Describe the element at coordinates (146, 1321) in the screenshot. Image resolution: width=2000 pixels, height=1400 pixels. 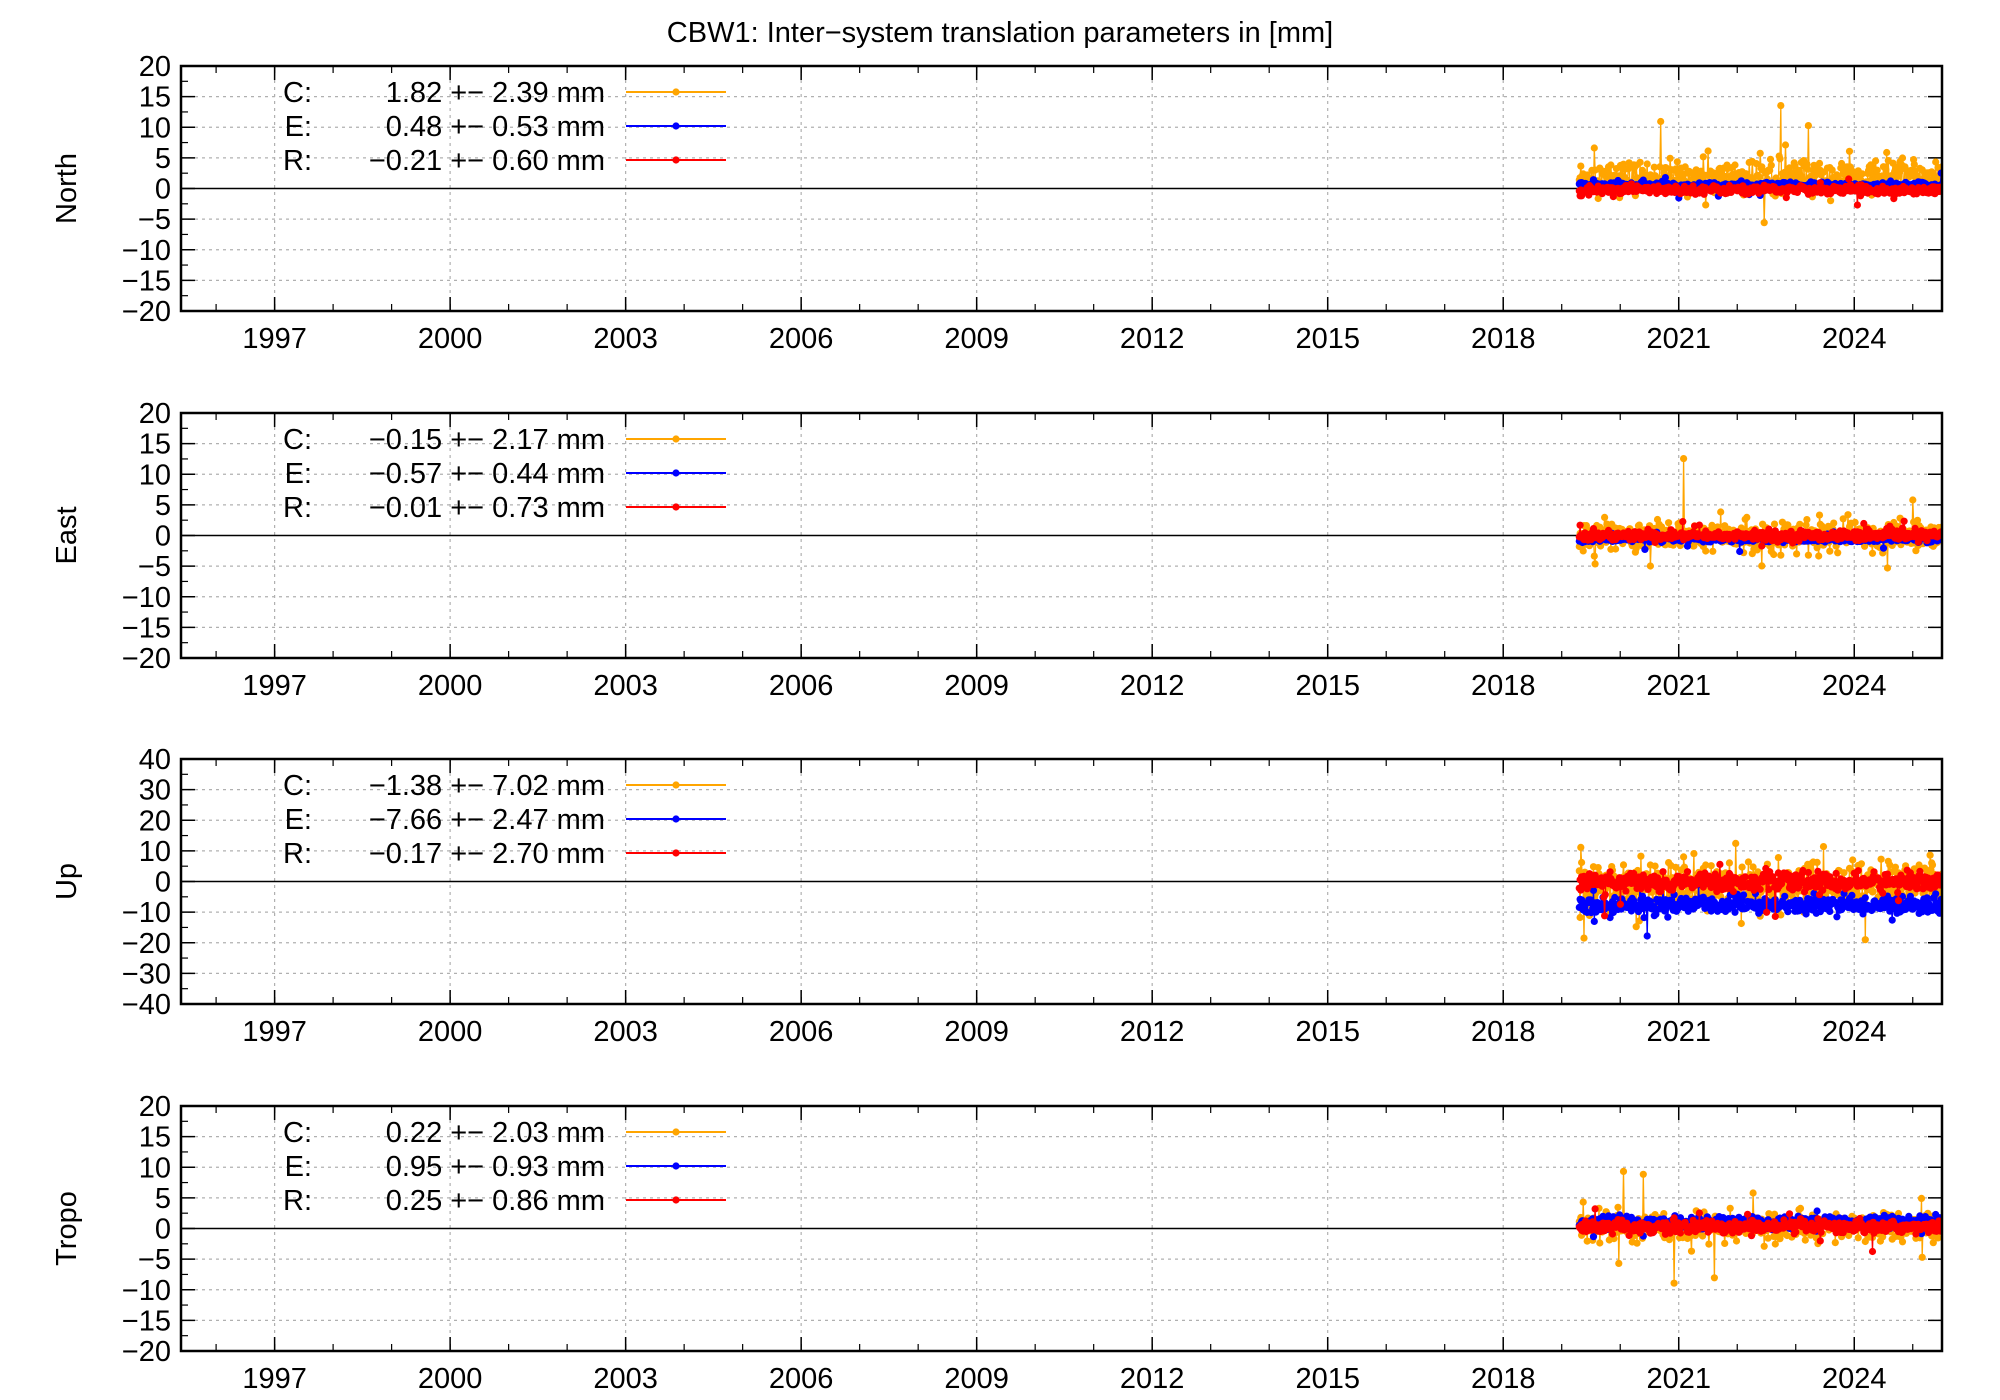
I see `y-tick-label: −15` at that location.